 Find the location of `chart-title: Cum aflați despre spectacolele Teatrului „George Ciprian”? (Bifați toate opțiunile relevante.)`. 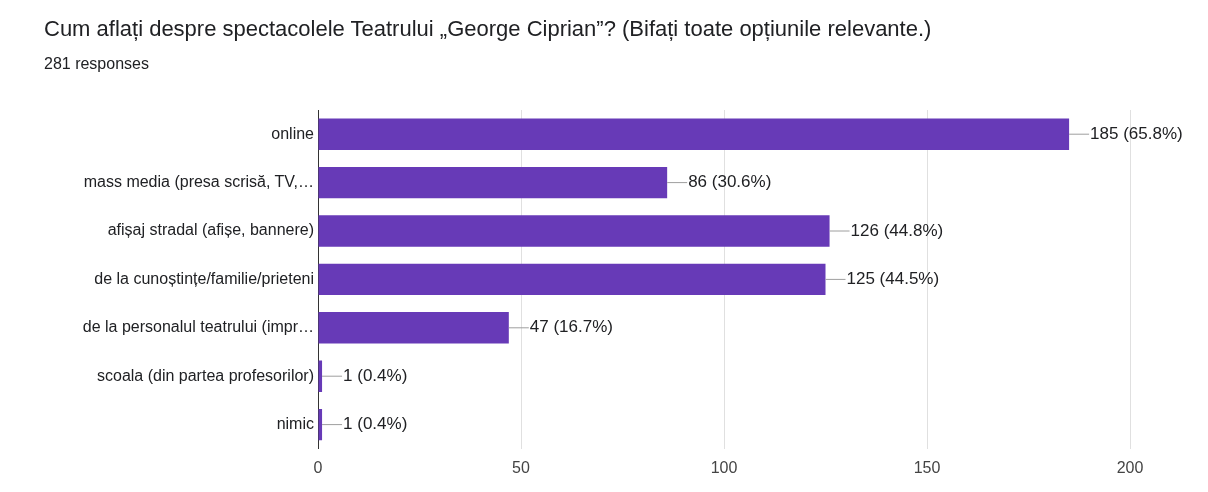

chart-title: Cum aflați despre spectacolele Teatrului „George Ciprian”? (Bifați toate opțiunile relevante.) is located at coordinates (488, 29).